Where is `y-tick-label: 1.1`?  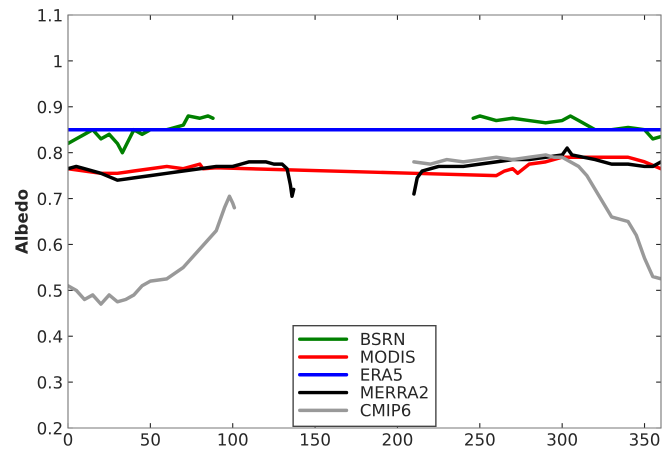 y-tick-label: 1.1 is located at coordinates (50, 15).